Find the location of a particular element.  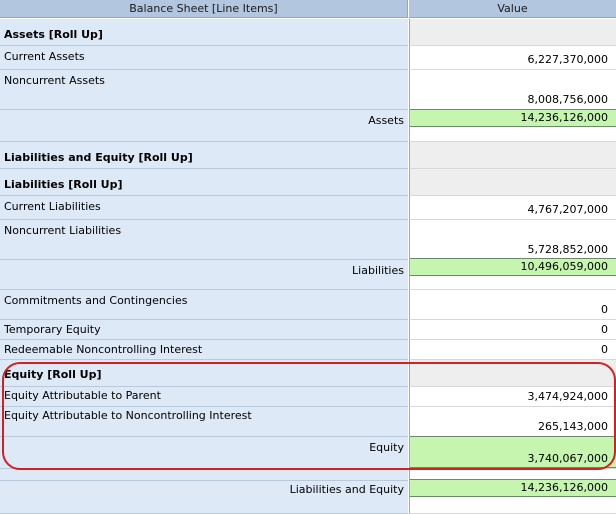

row-value: 8,008,756,000 is located at coordinates (567, 99).